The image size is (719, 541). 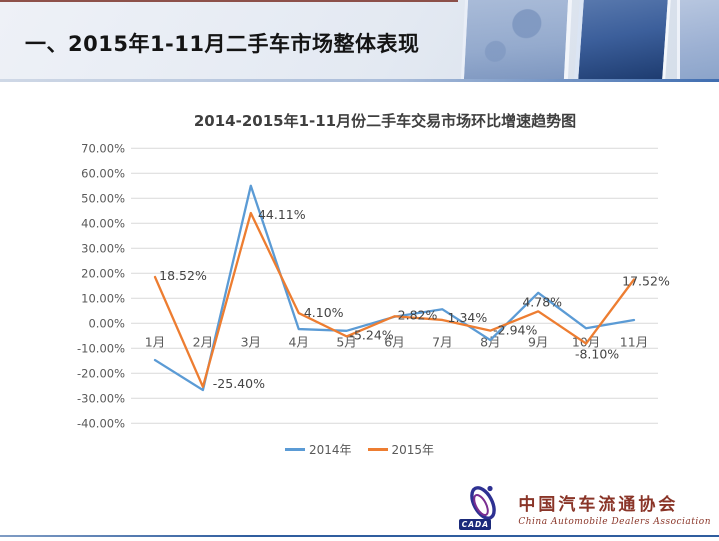 I want to click on svg-text: -40.00%, so click(x=101, y=423).